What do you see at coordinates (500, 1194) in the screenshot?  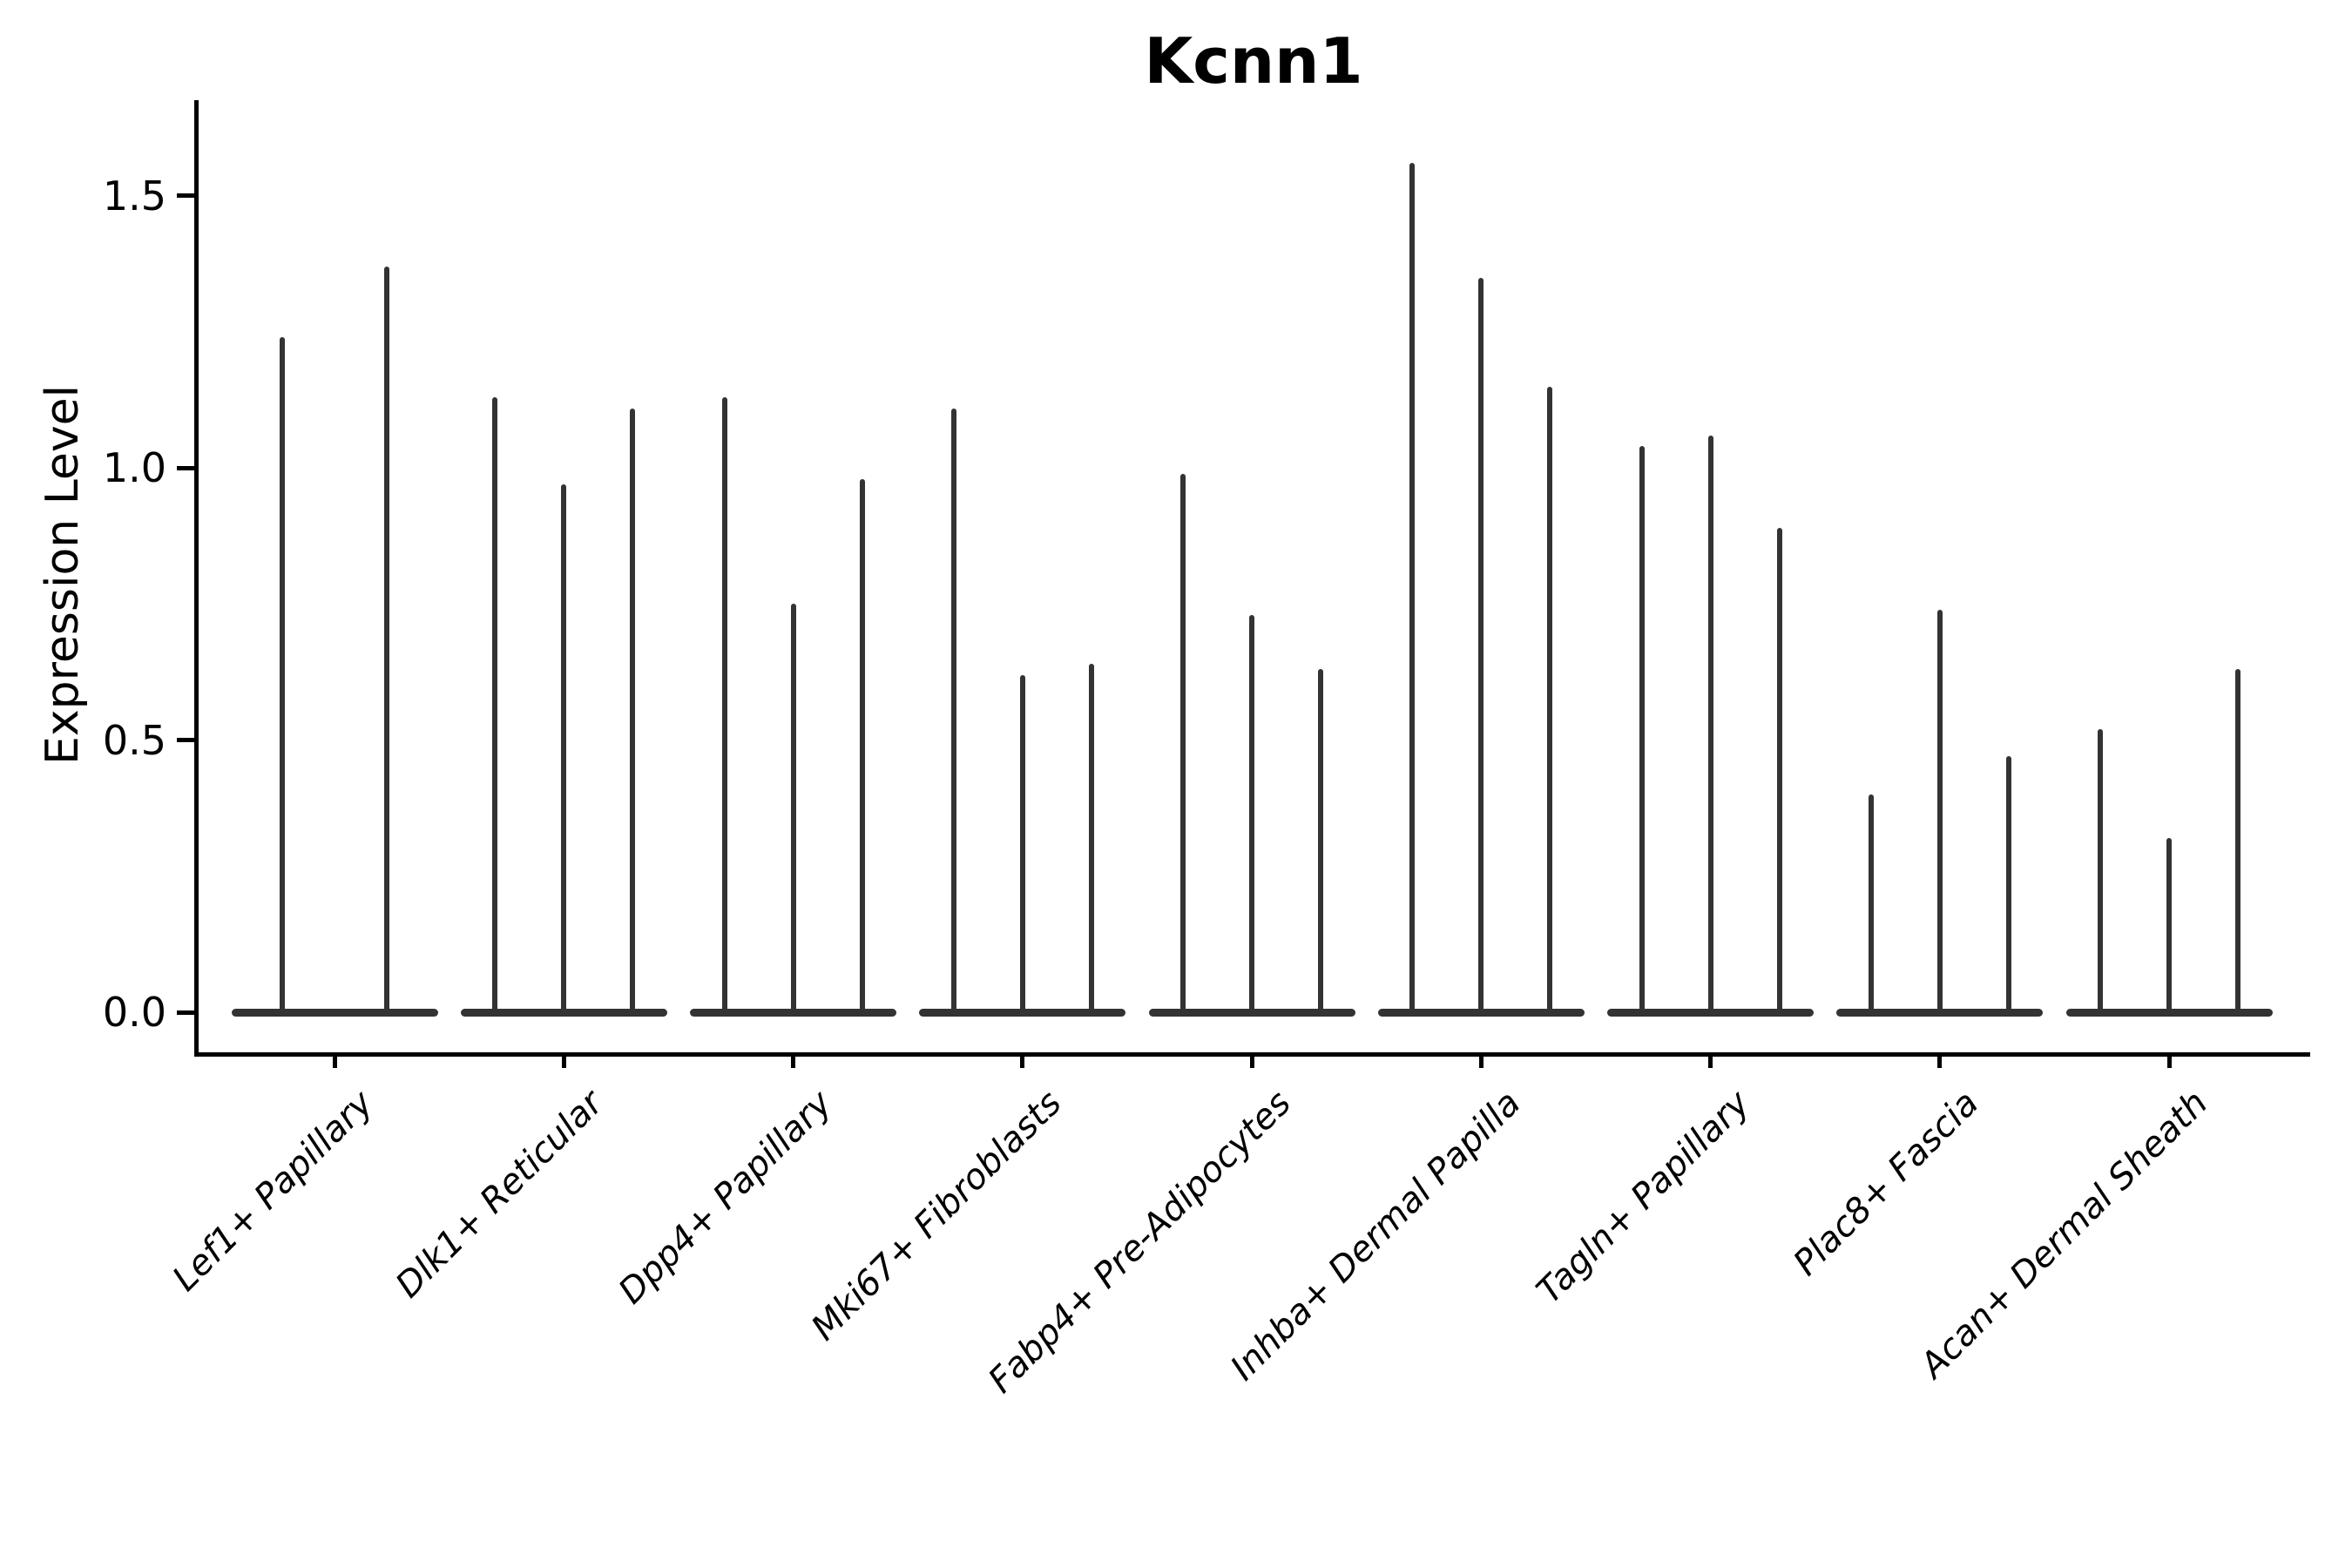 I see `x-tick-label: Dlk1+ Reticular` at bounding box center [500, 1194].